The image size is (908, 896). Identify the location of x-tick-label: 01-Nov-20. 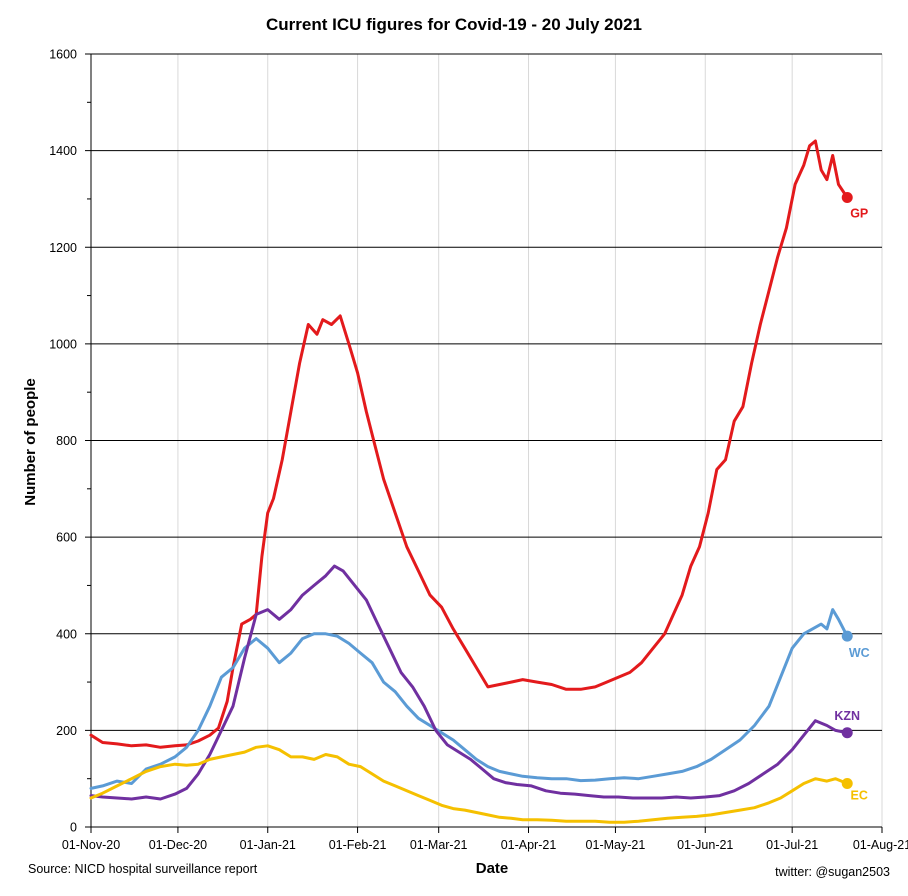
(91, 845).